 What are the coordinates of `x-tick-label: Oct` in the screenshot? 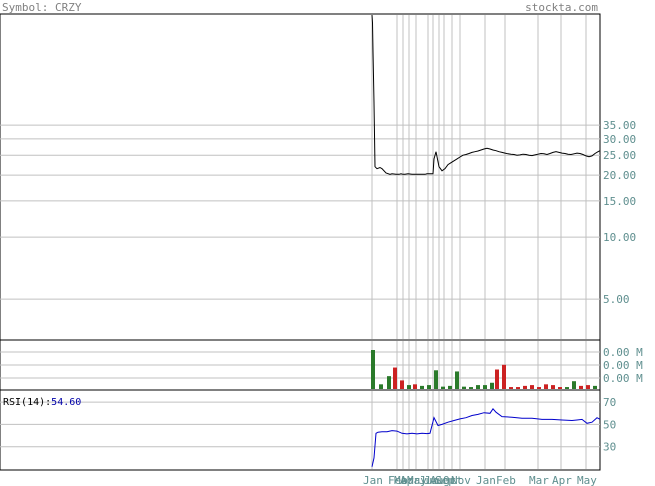 It's located at (453, 480).